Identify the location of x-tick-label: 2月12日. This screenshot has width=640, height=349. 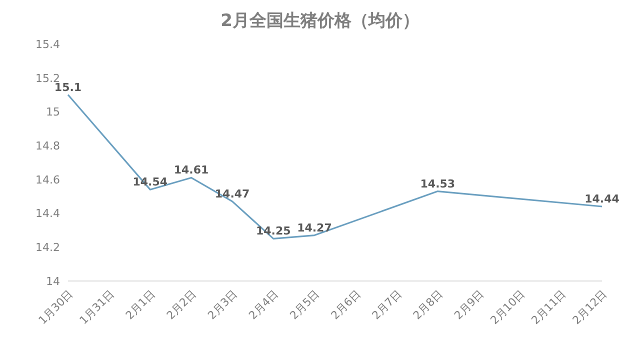
(590, 307).